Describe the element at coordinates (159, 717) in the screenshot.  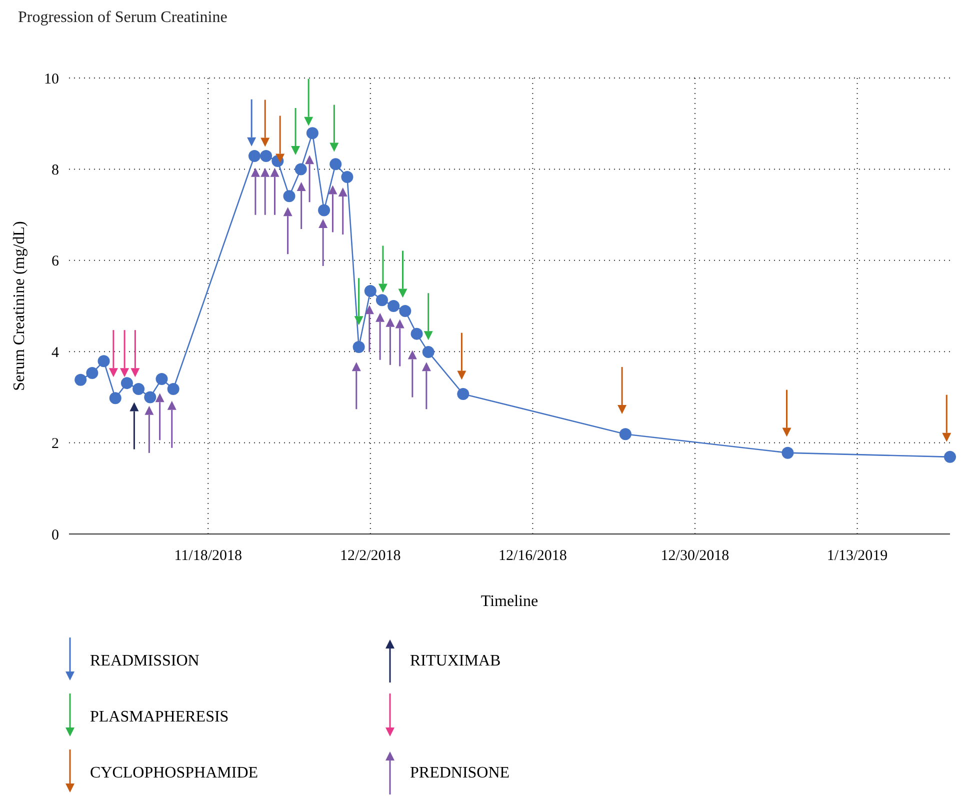
I see `legend-label: PLASMAPHERESIS` at that location.